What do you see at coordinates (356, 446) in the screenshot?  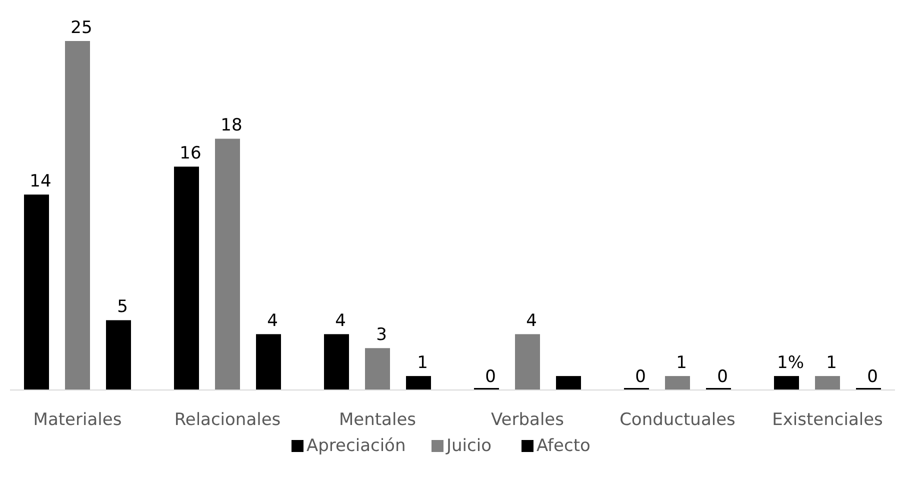 I see `legend-label: Apreciación` at bounding box center [356, 446].